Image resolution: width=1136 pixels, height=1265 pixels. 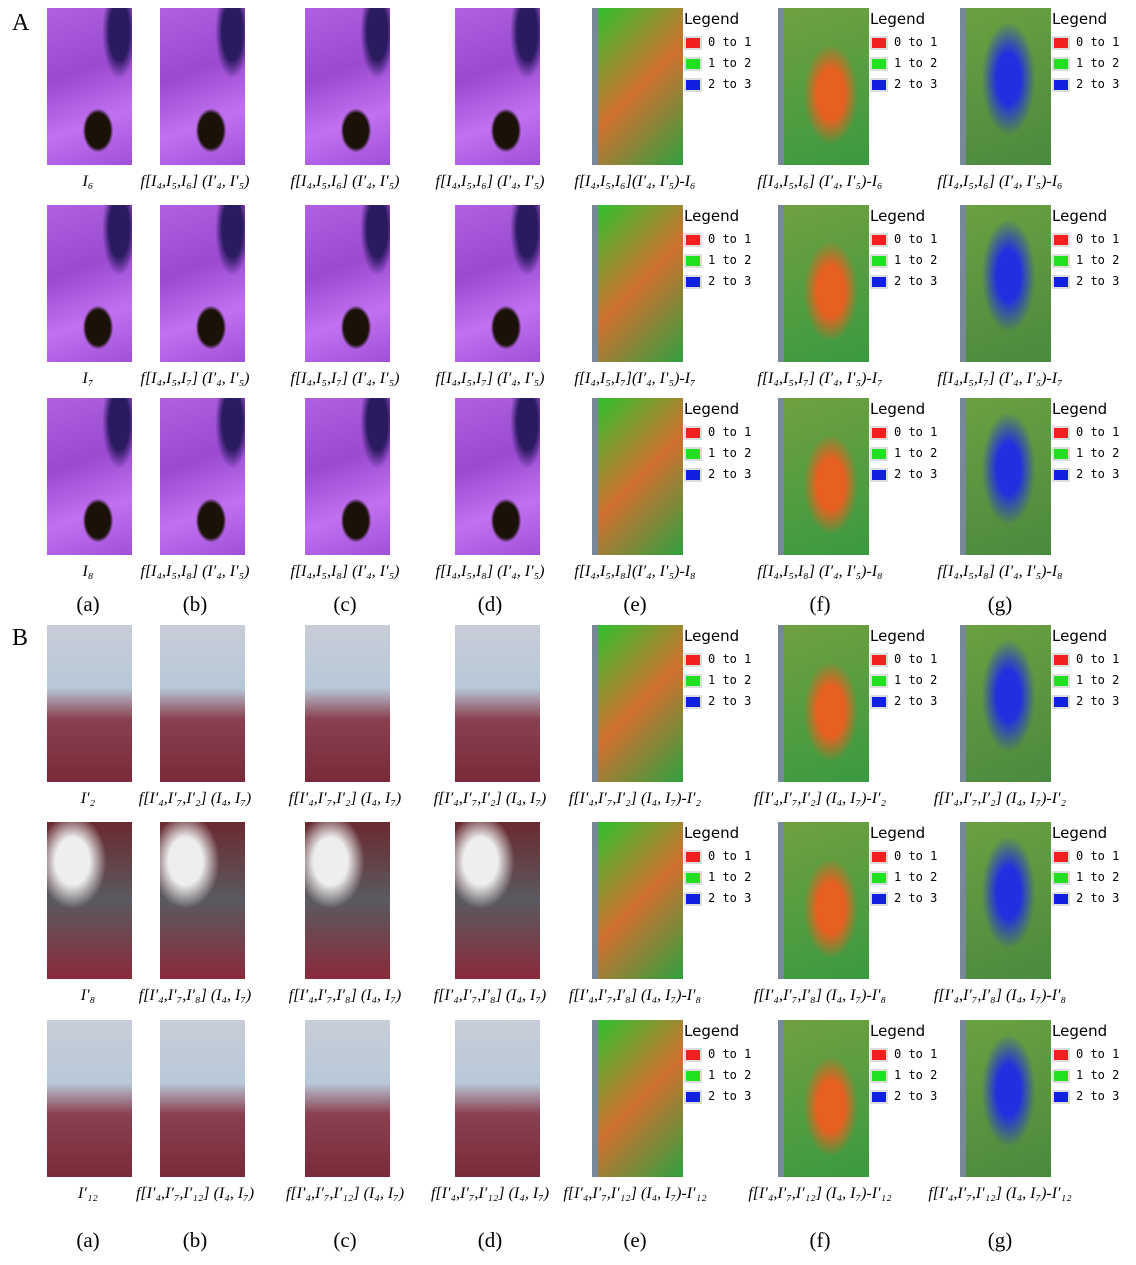 I want to click on column-label: (b), so click(x=195, y=604).